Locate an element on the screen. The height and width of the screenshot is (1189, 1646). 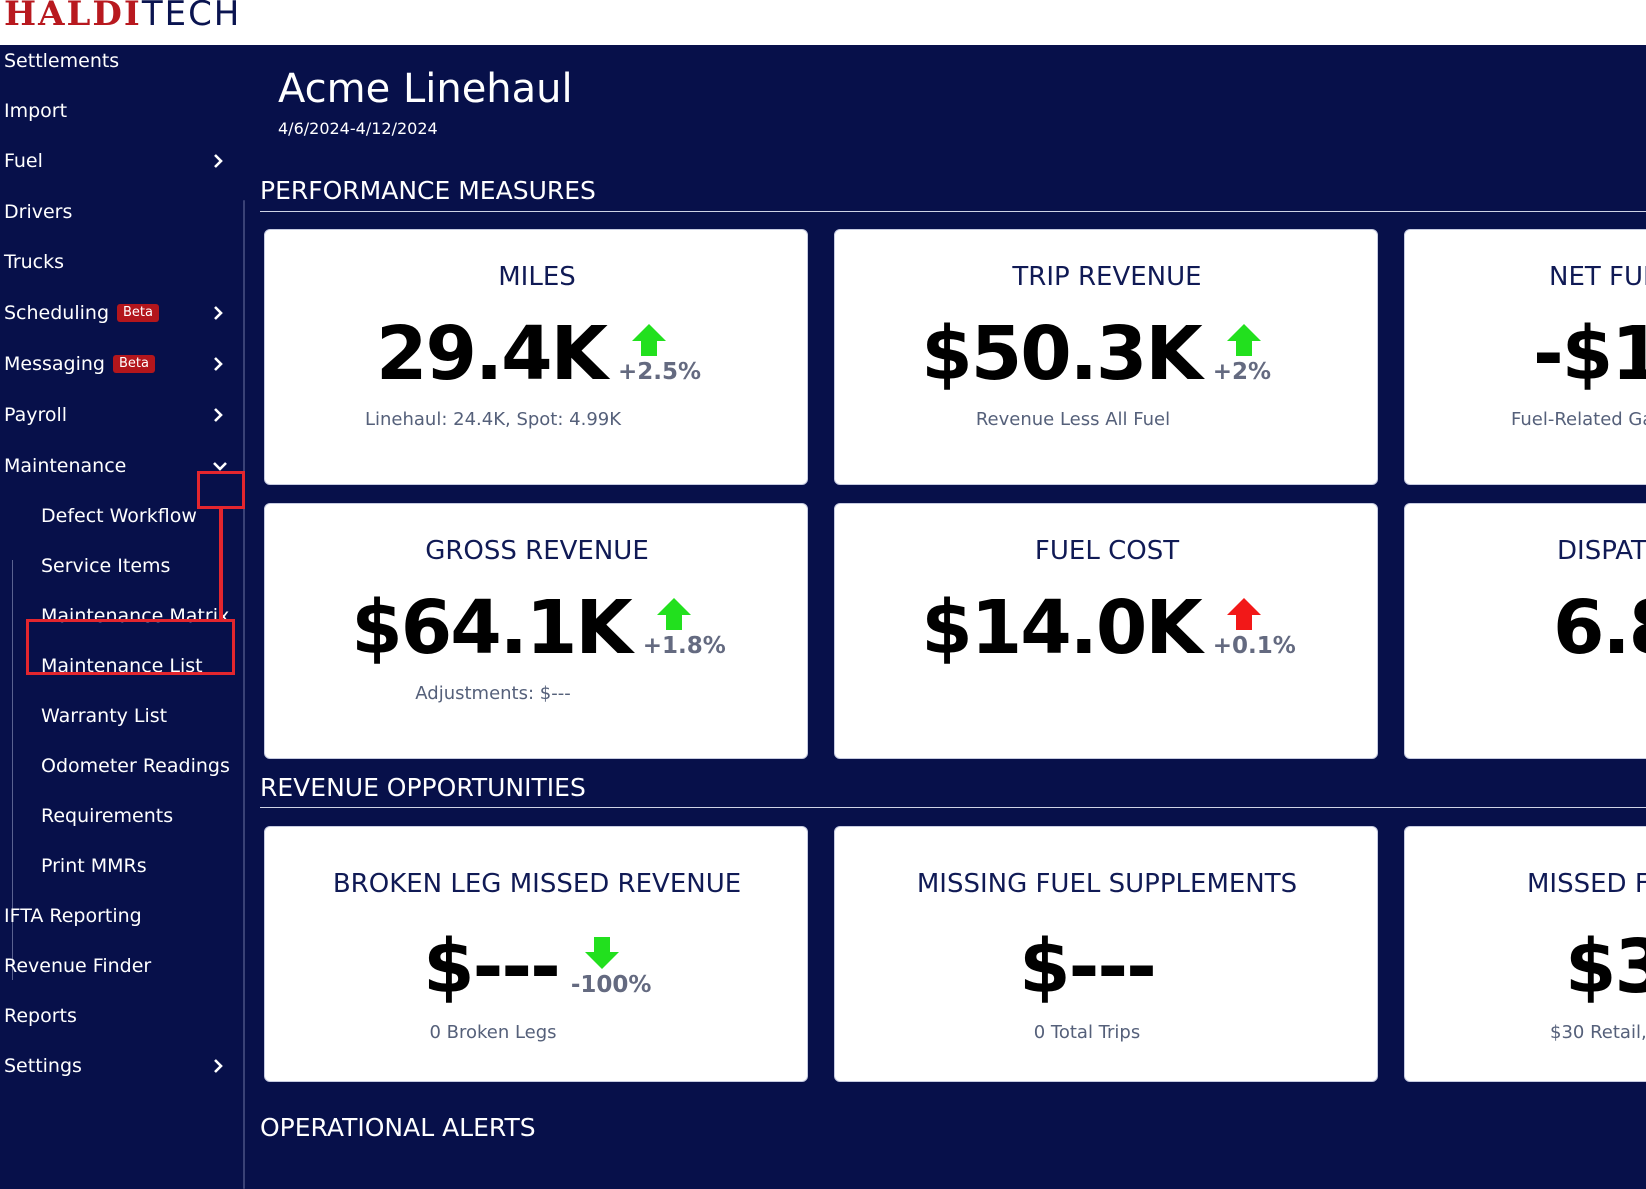
haldi-tech-logo: HALDITECH is located at coordinates (122, 16).